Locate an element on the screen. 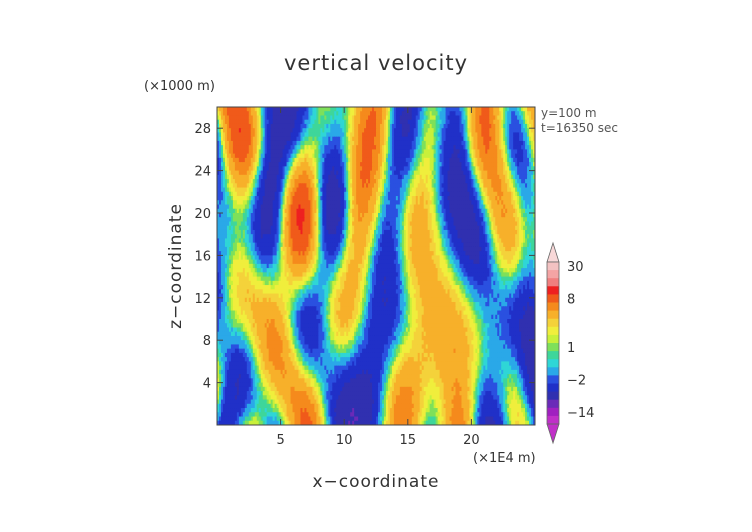 The height and width of the screenshot is (532, 752). y-tick-label: 8 is located at coordinates (207, 341).